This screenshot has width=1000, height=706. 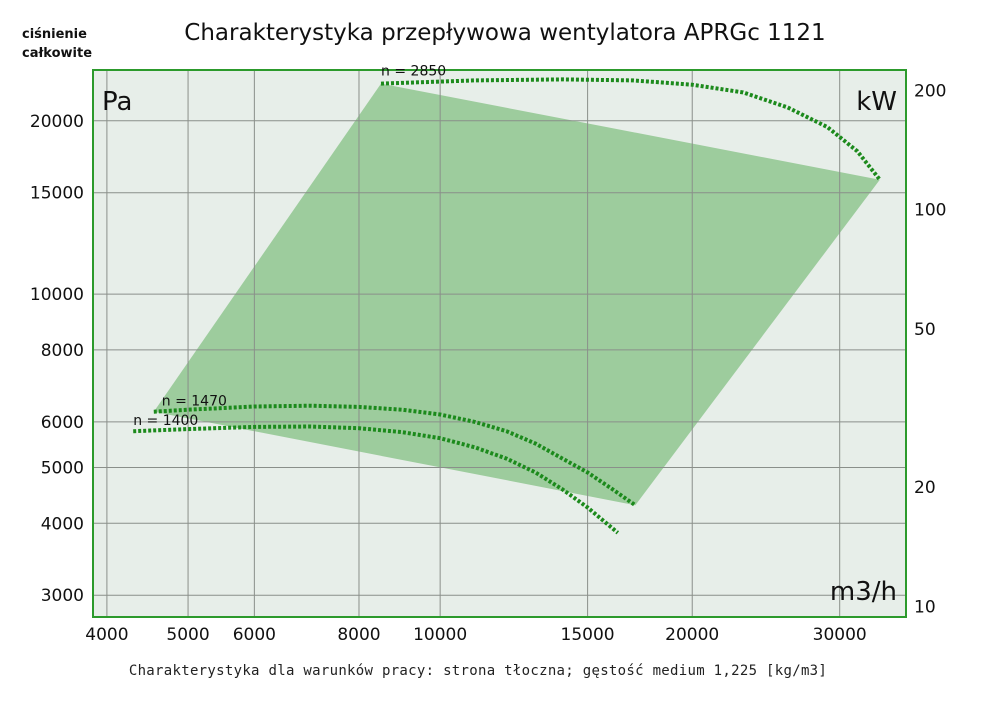 I want to click on curve-label-2: n = 1400, so click(x=165, y=421).